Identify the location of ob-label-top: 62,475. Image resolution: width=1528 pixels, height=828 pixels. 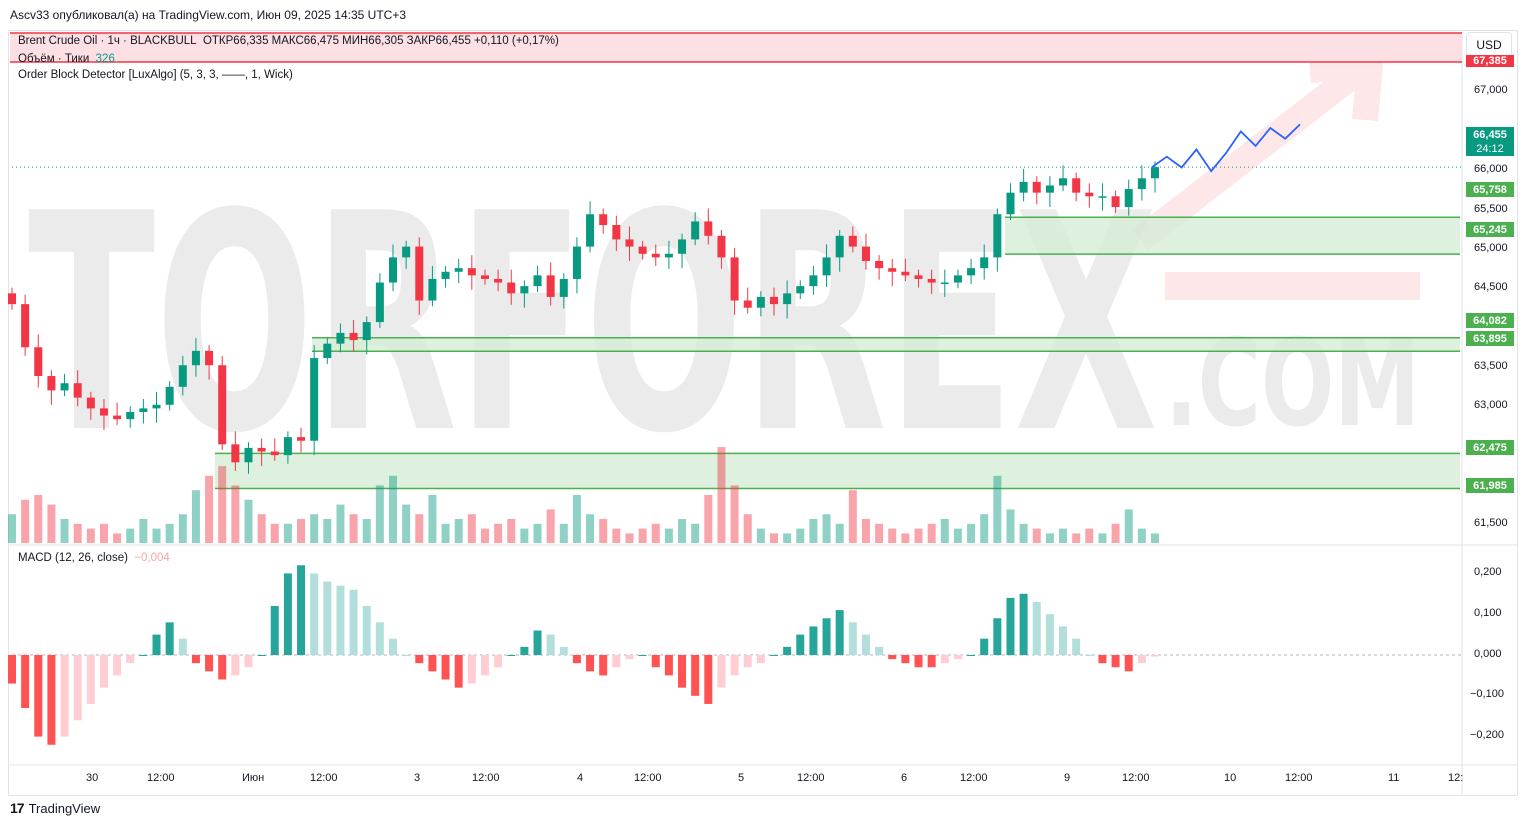
(1490, 447).